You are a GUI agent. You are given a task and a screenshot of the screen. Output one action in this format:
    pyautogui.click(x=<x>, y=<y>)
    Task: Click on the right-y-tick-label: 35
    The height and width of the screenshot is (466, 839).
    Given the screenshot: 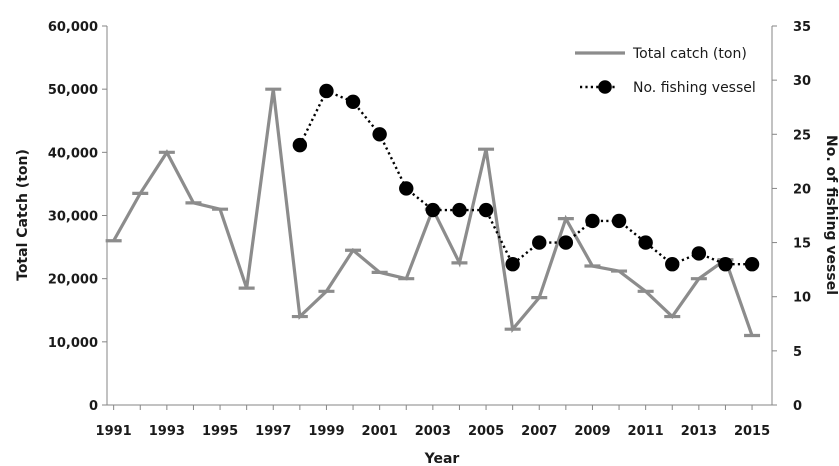 What is the action you would take?
    pyautogui.click(x=802, y=27)
    